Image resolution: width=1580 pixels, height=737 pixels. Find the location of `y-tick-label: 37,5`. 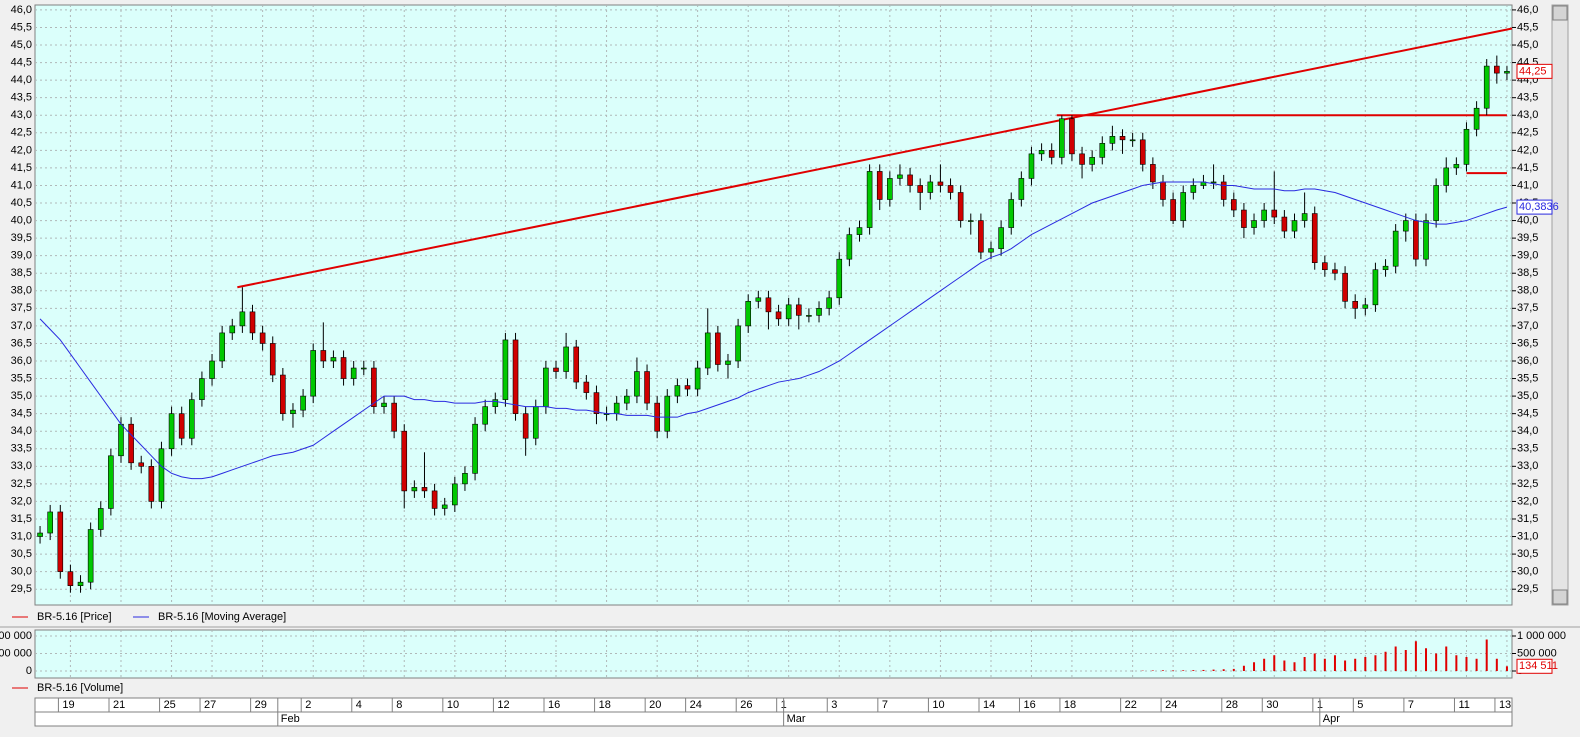

y-tick-label: 37,5 is located at coordinates (21, 308).